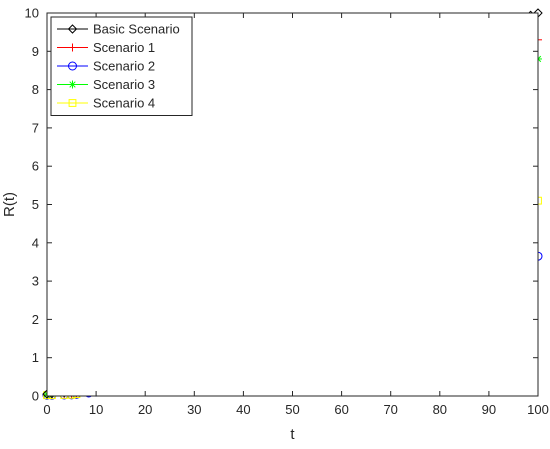 This screenshot has height=449, width=550. What do you see at coordinates (35, 357) in the screenshot?
I see `y-tick-label: 1` at bounding box center [35, 357].